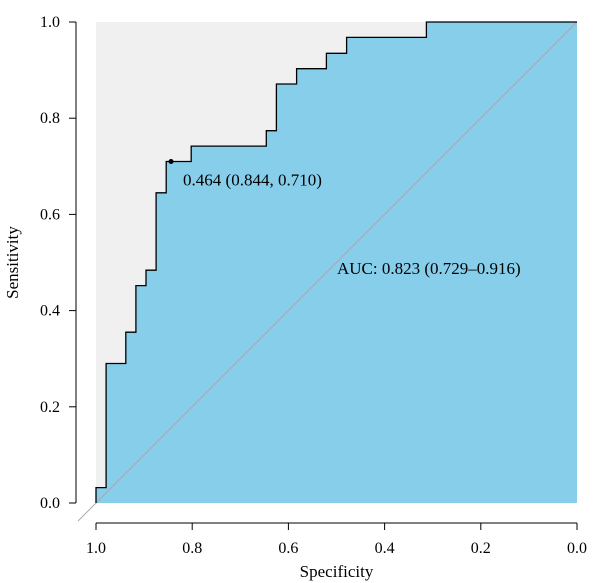  Describe the element at coordinates (50, 407) in the screenshot. I see `y-tick-label: 0.2` at that location.